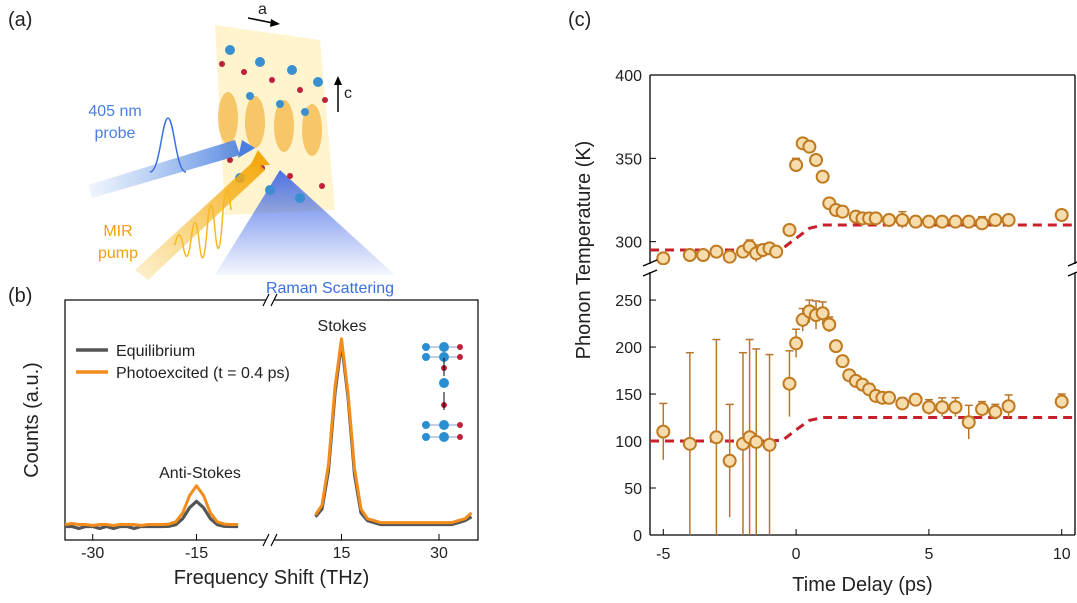 This screenshot has width=1077, height=603. What do you see at coordinates (196, 553) in the screenshot?
I see `x-tick-label: -15` at bounding box center [196, 553].